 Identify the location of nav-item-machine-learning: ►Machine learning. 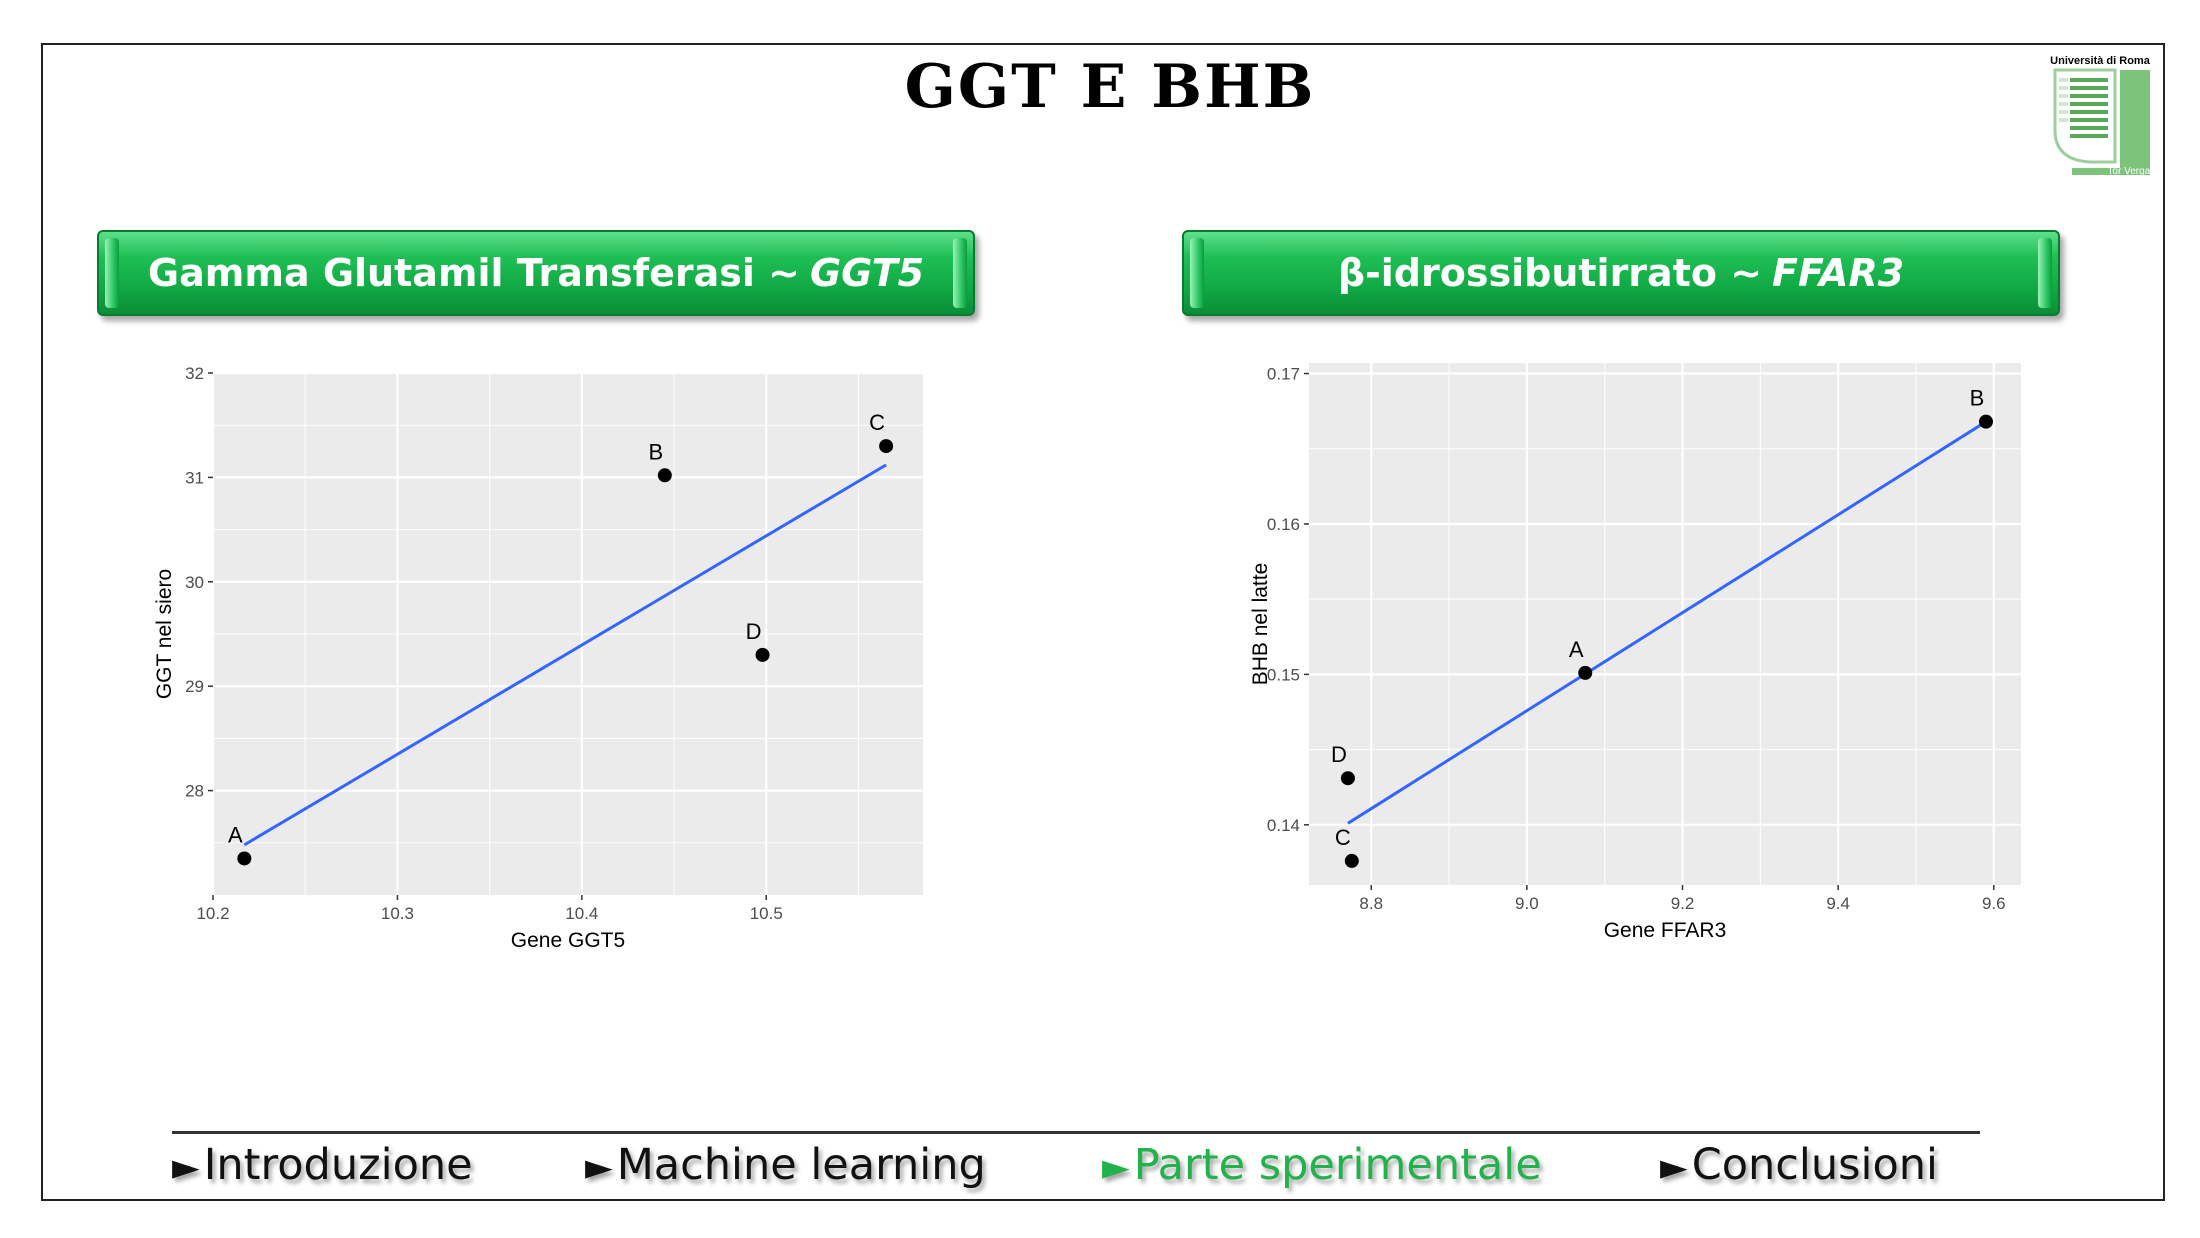
(785, 1165).